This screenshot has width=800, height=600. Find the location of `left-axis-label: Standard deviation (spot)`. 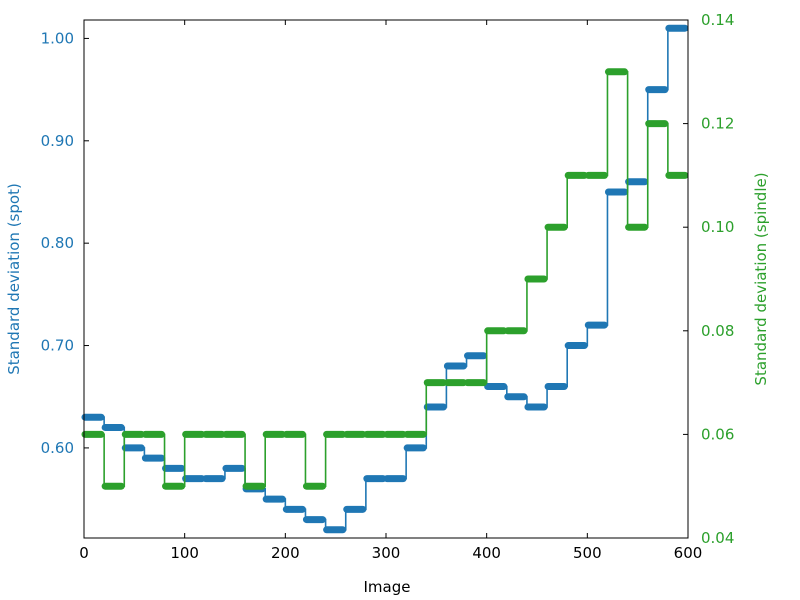

left-axis-label: Standard deviation (spot) is located at coordinates (14, 279).